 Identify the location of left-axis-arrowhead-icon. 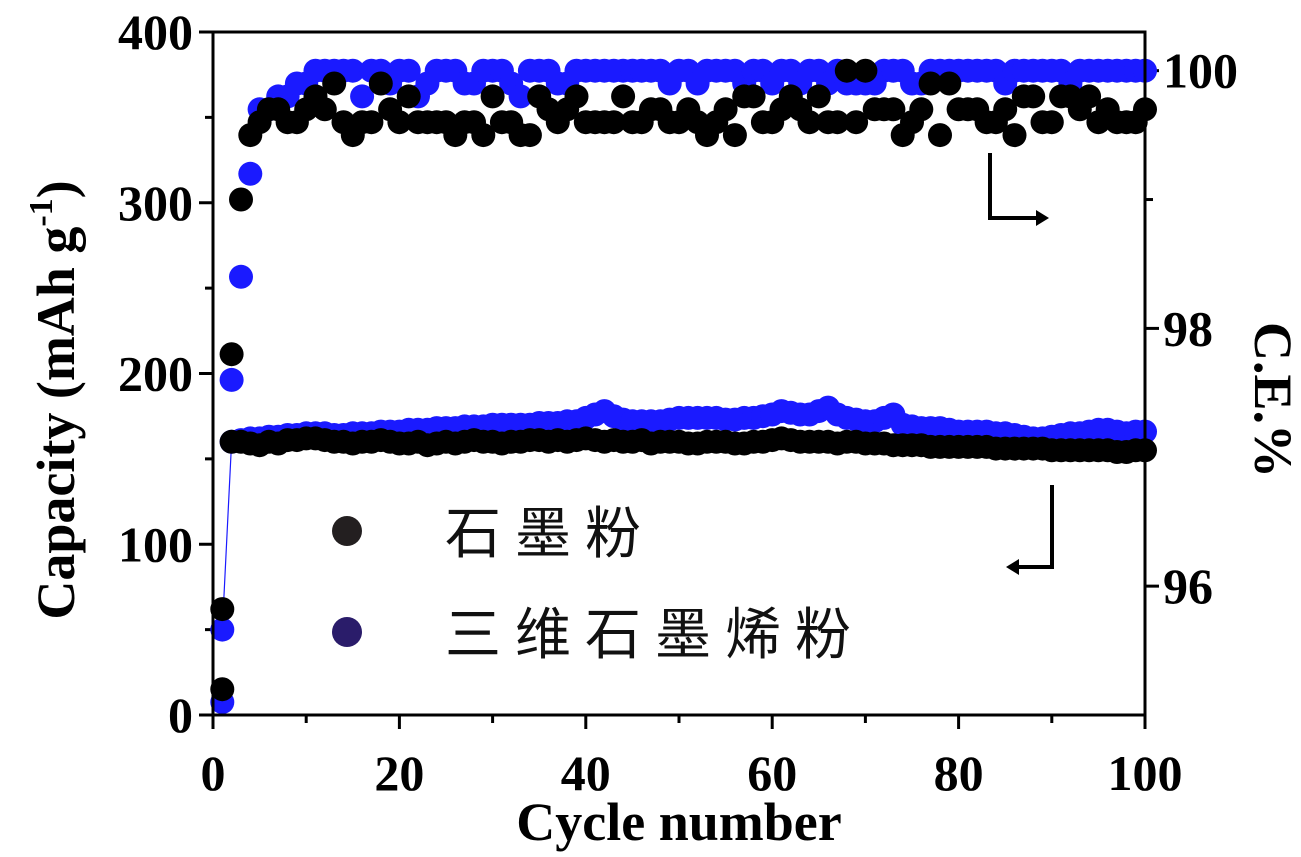
(1012, 567).